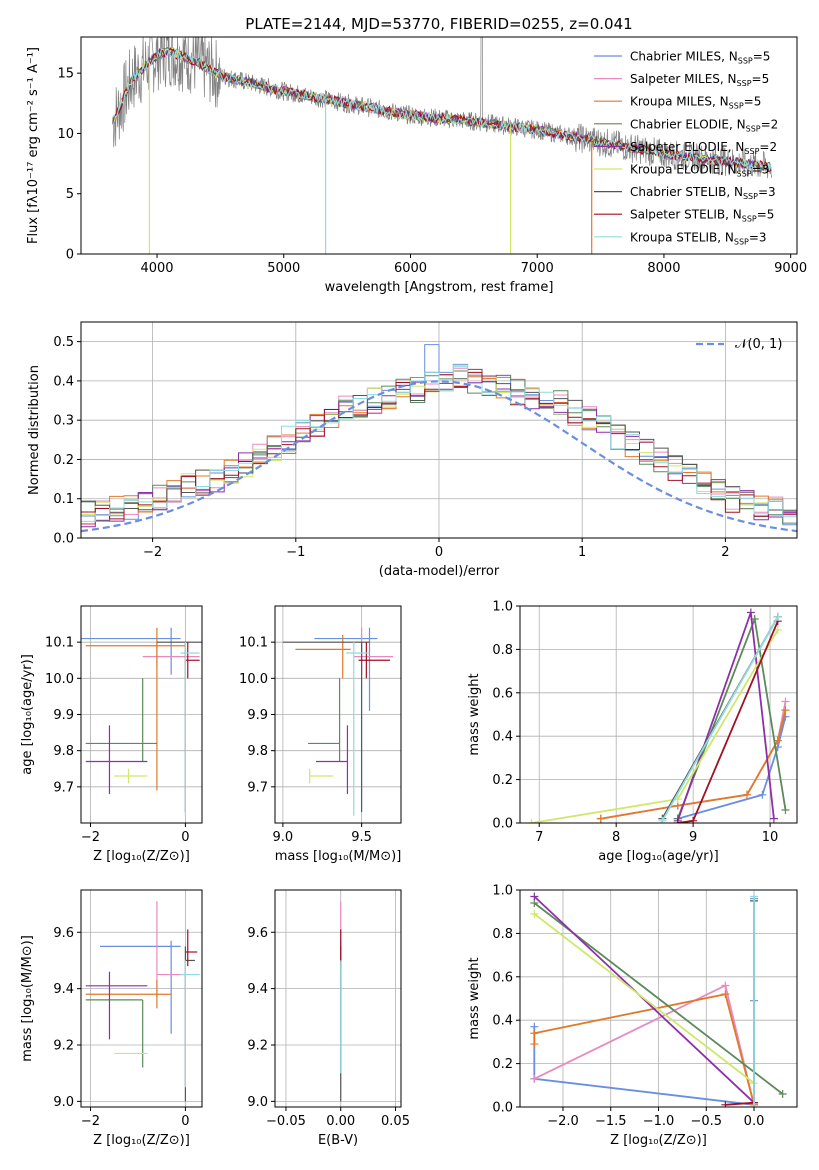 Image resolution: width=819 pixels, height=1170 pixels. Describe the element at coordinates (688, 124) in the screenshot. I see `legend-label: Chabrier ELODIE, N` at that location.